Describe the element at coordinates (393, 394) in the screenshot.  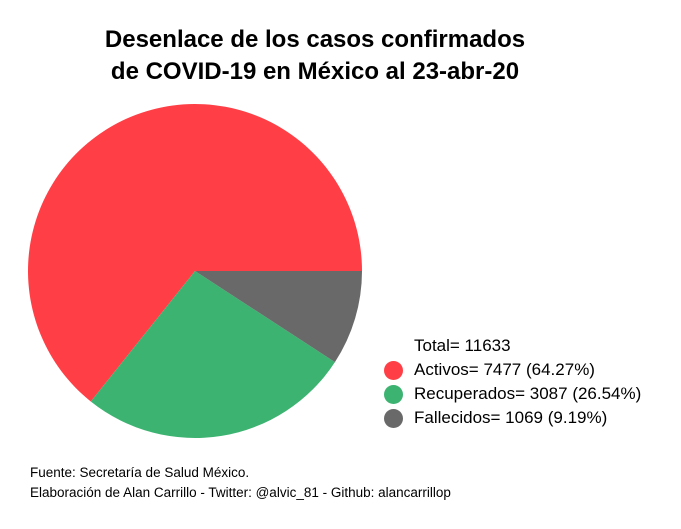
I see `legend-swatch-recuperados` at that location.